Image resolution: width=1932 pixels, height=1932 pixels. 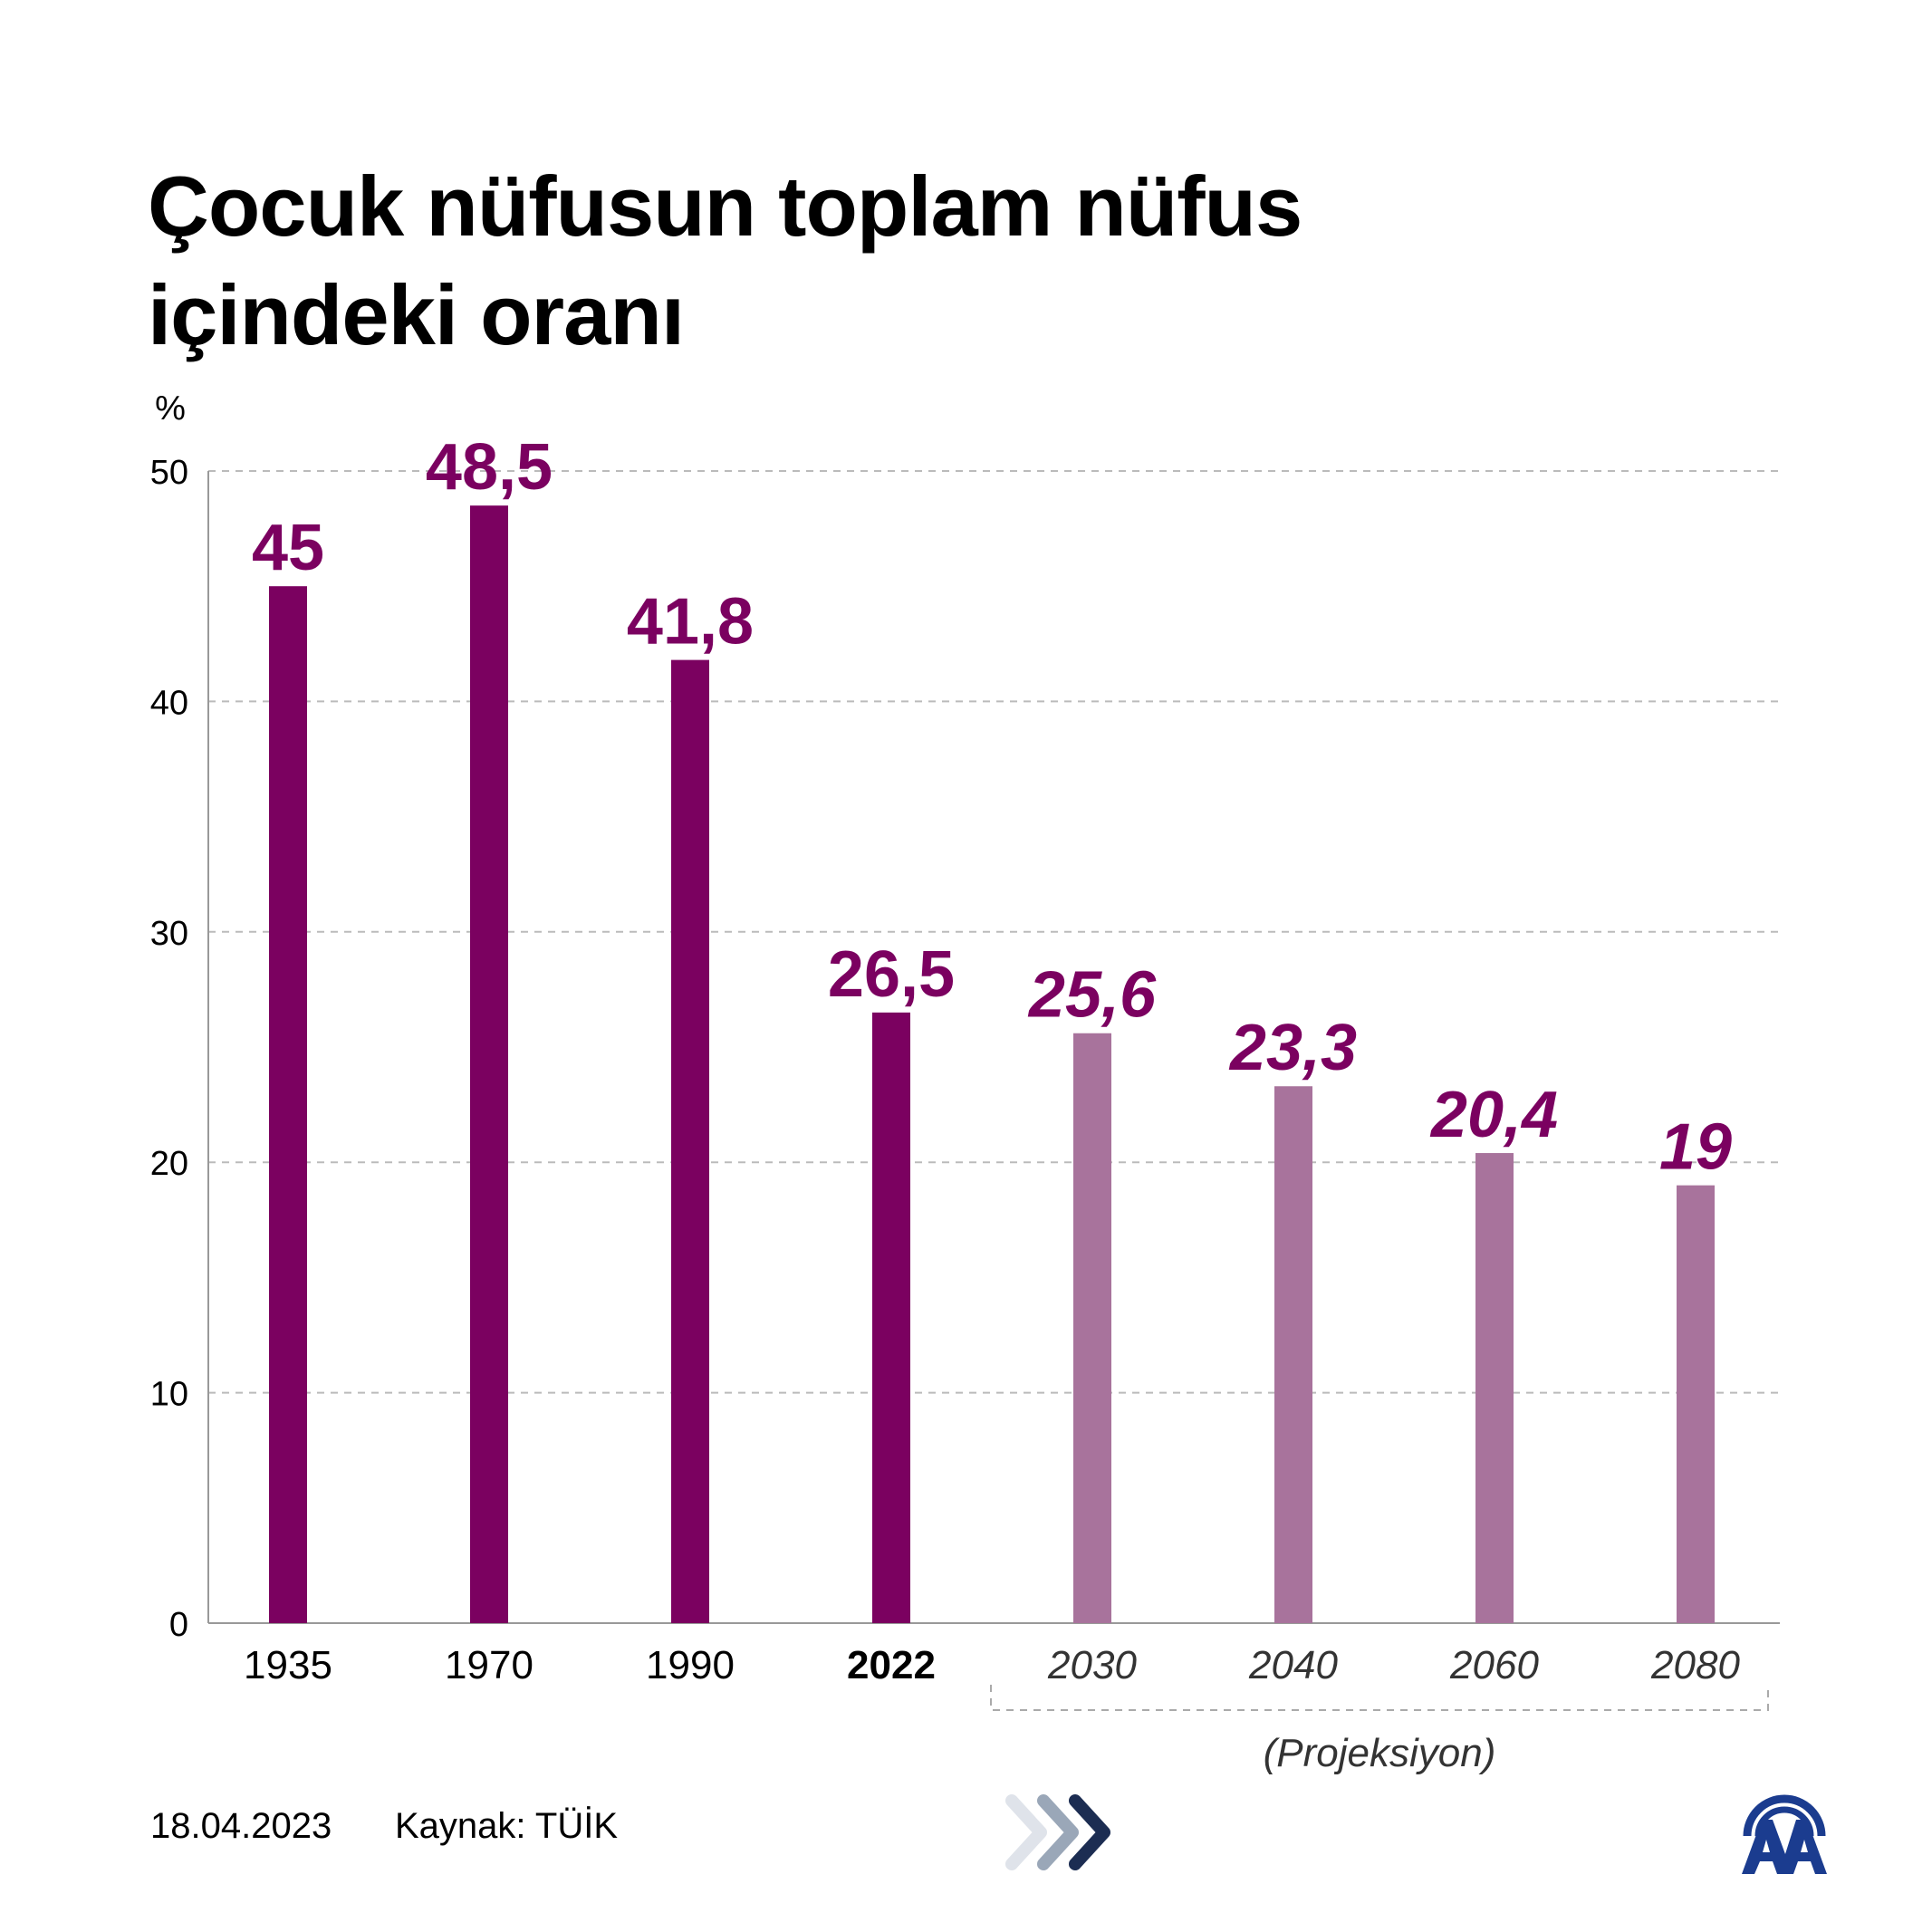 I want to click on chevron-mid-icon, so click(x=1058, y=1832).